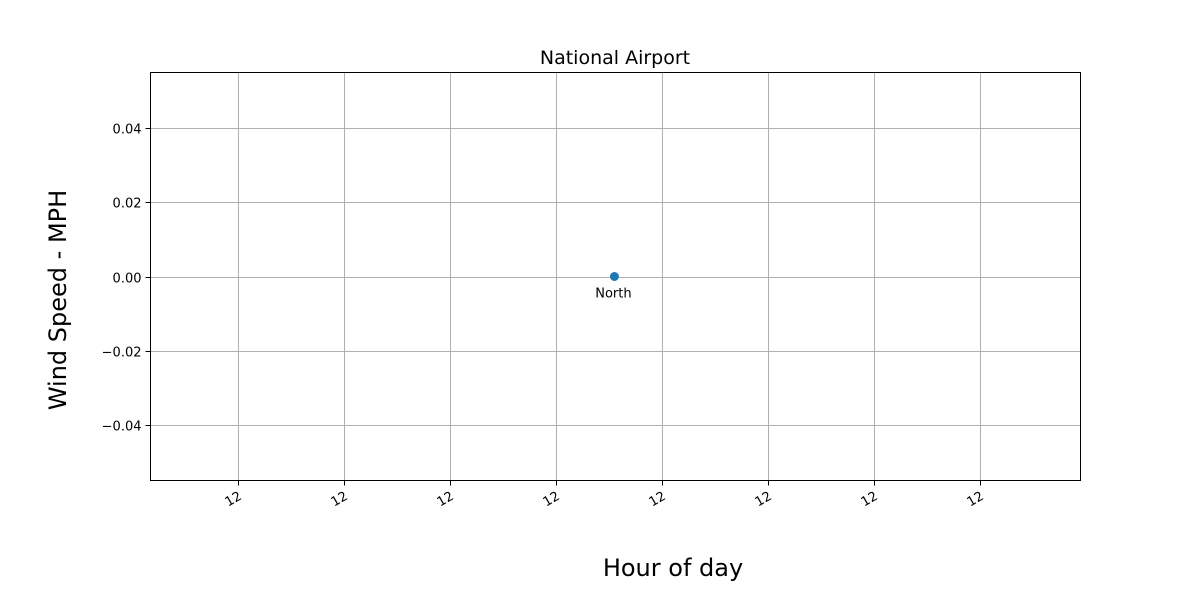  I want to click on point-annotations: North, so click(613, 294).